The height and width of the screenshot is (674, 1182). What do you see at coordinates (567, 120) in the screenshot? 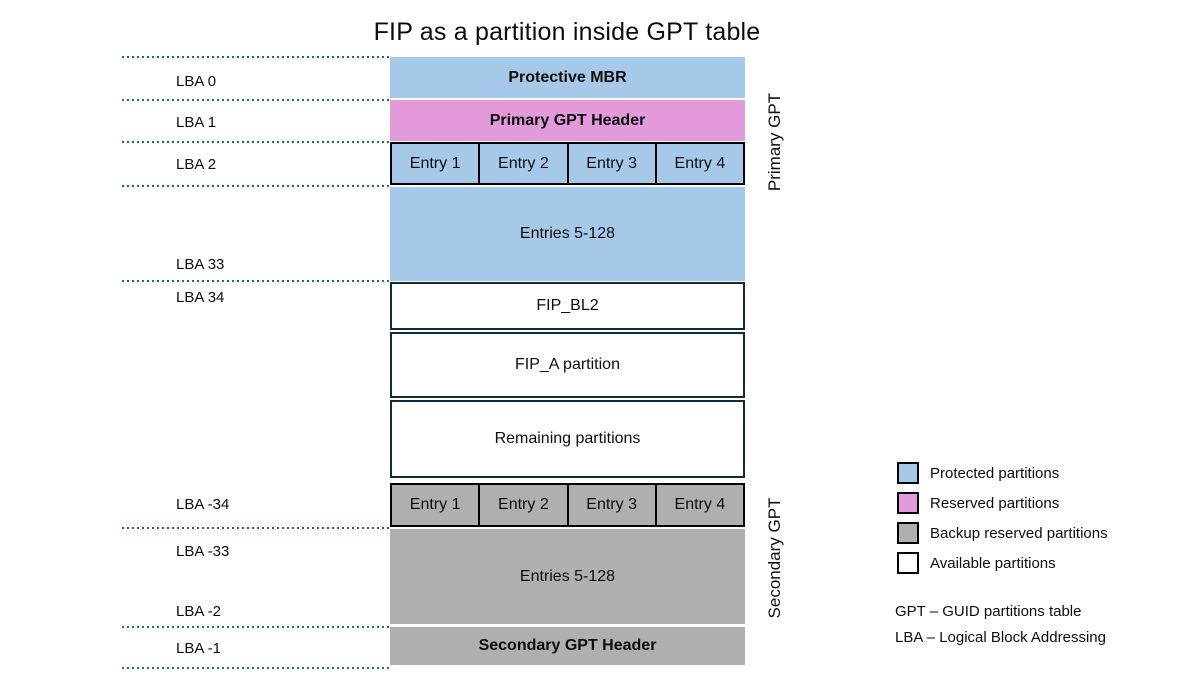
I see `block-primary-gpt-header: Primary GPT Header` at bounding box center [567, 120].